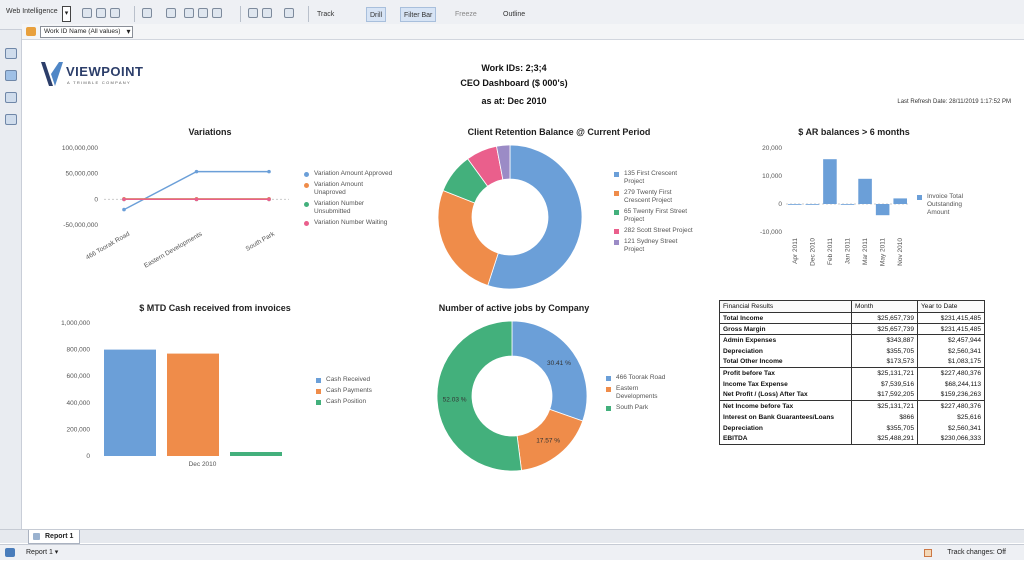 The width and height of the screenshot is (1024, 576). I want to click on open-icon, so click(101, 13).